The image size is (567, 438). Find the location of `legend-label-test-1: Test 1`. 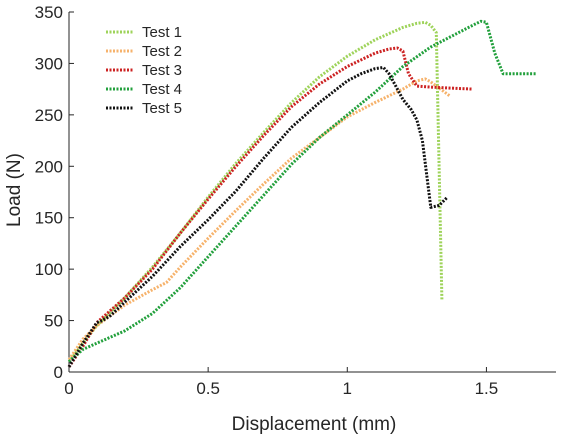

legend-label-test-1: Test 1 is located at coordinates (162, 32).